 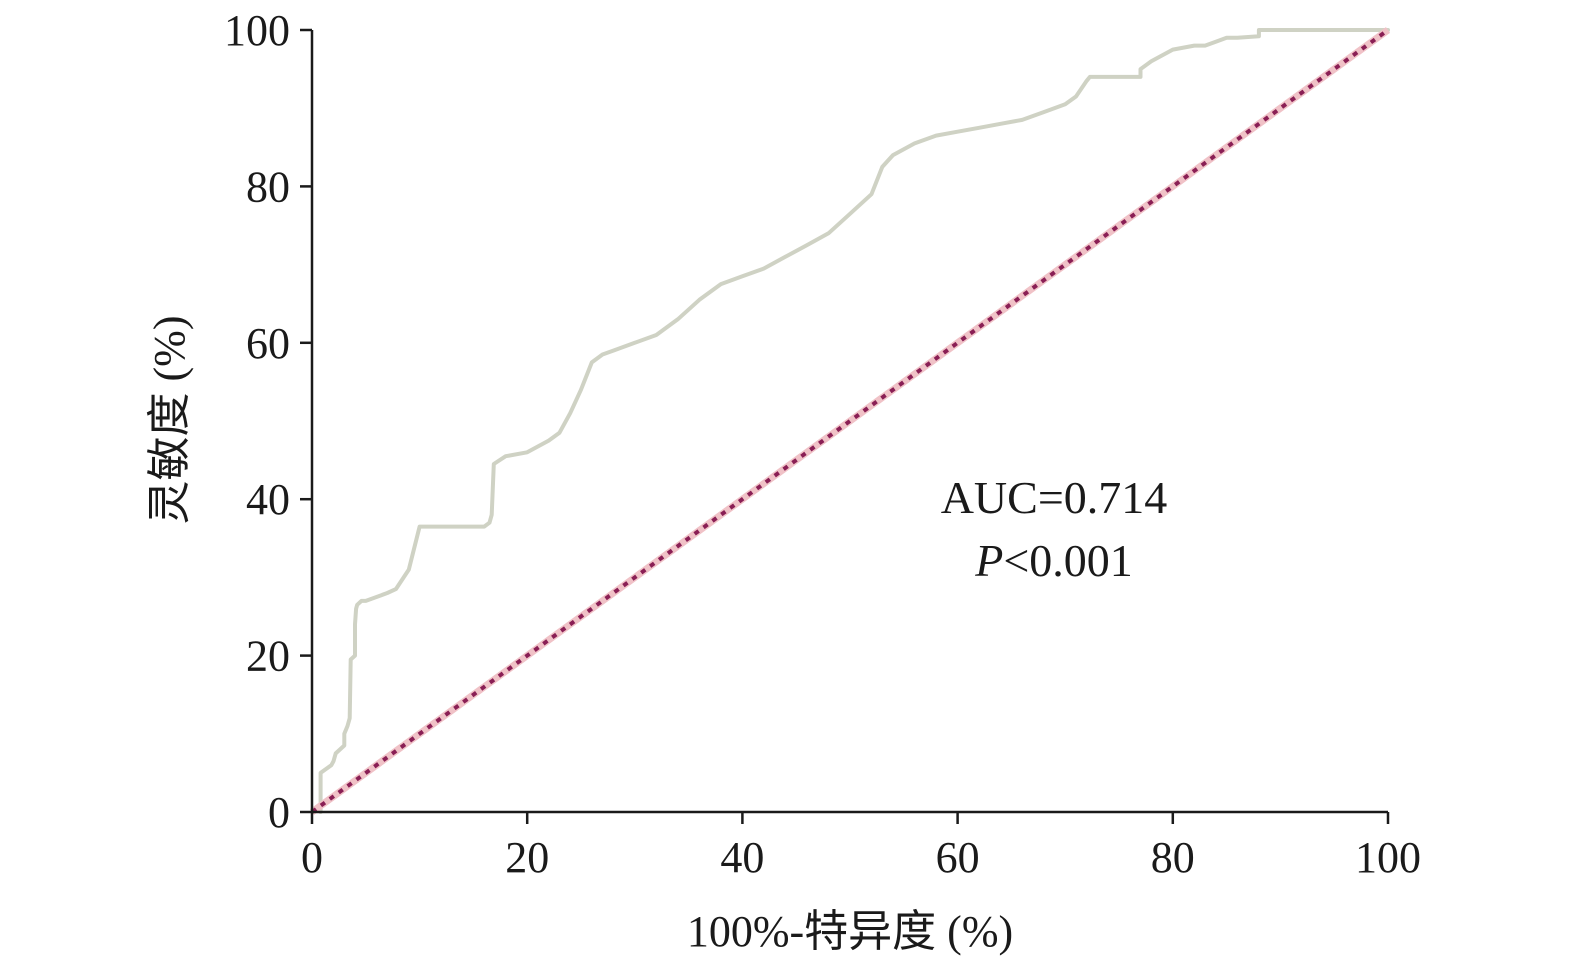 What do you see at coordinates (268, 656) in the screenshot?
I see `y-tick-label: 20` at bounding box center [268, 656].